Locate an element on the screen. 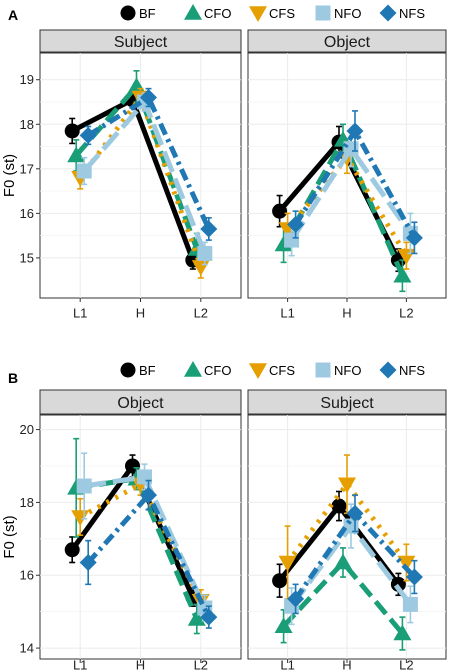 The height and width of the screenshot is (670, 454). y-tick-label: 19 is located at coordinates (27, 79).